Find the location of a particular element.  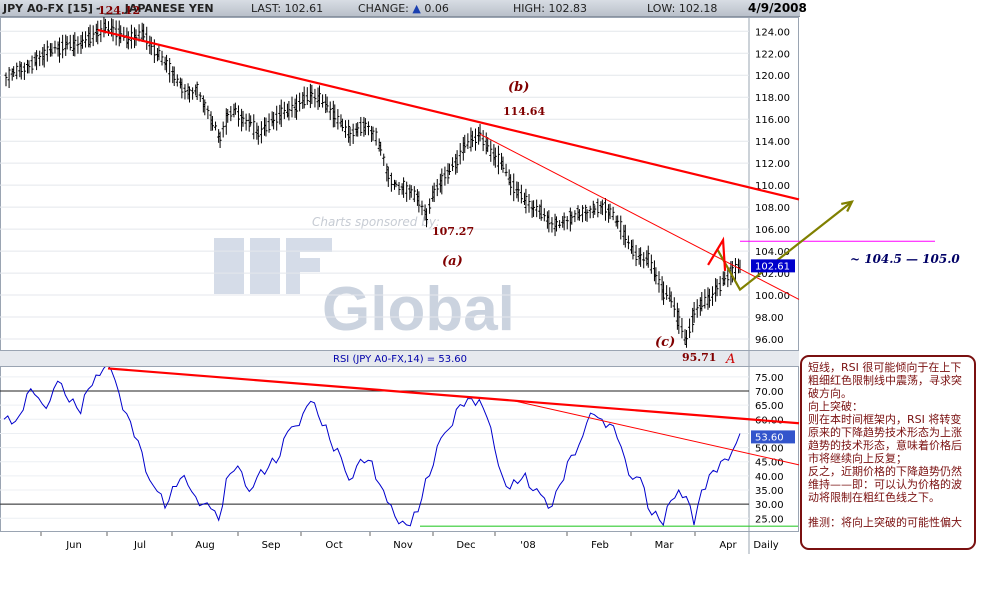

rsi-tick-label: 75.00 is located at coordinates (769, 378).